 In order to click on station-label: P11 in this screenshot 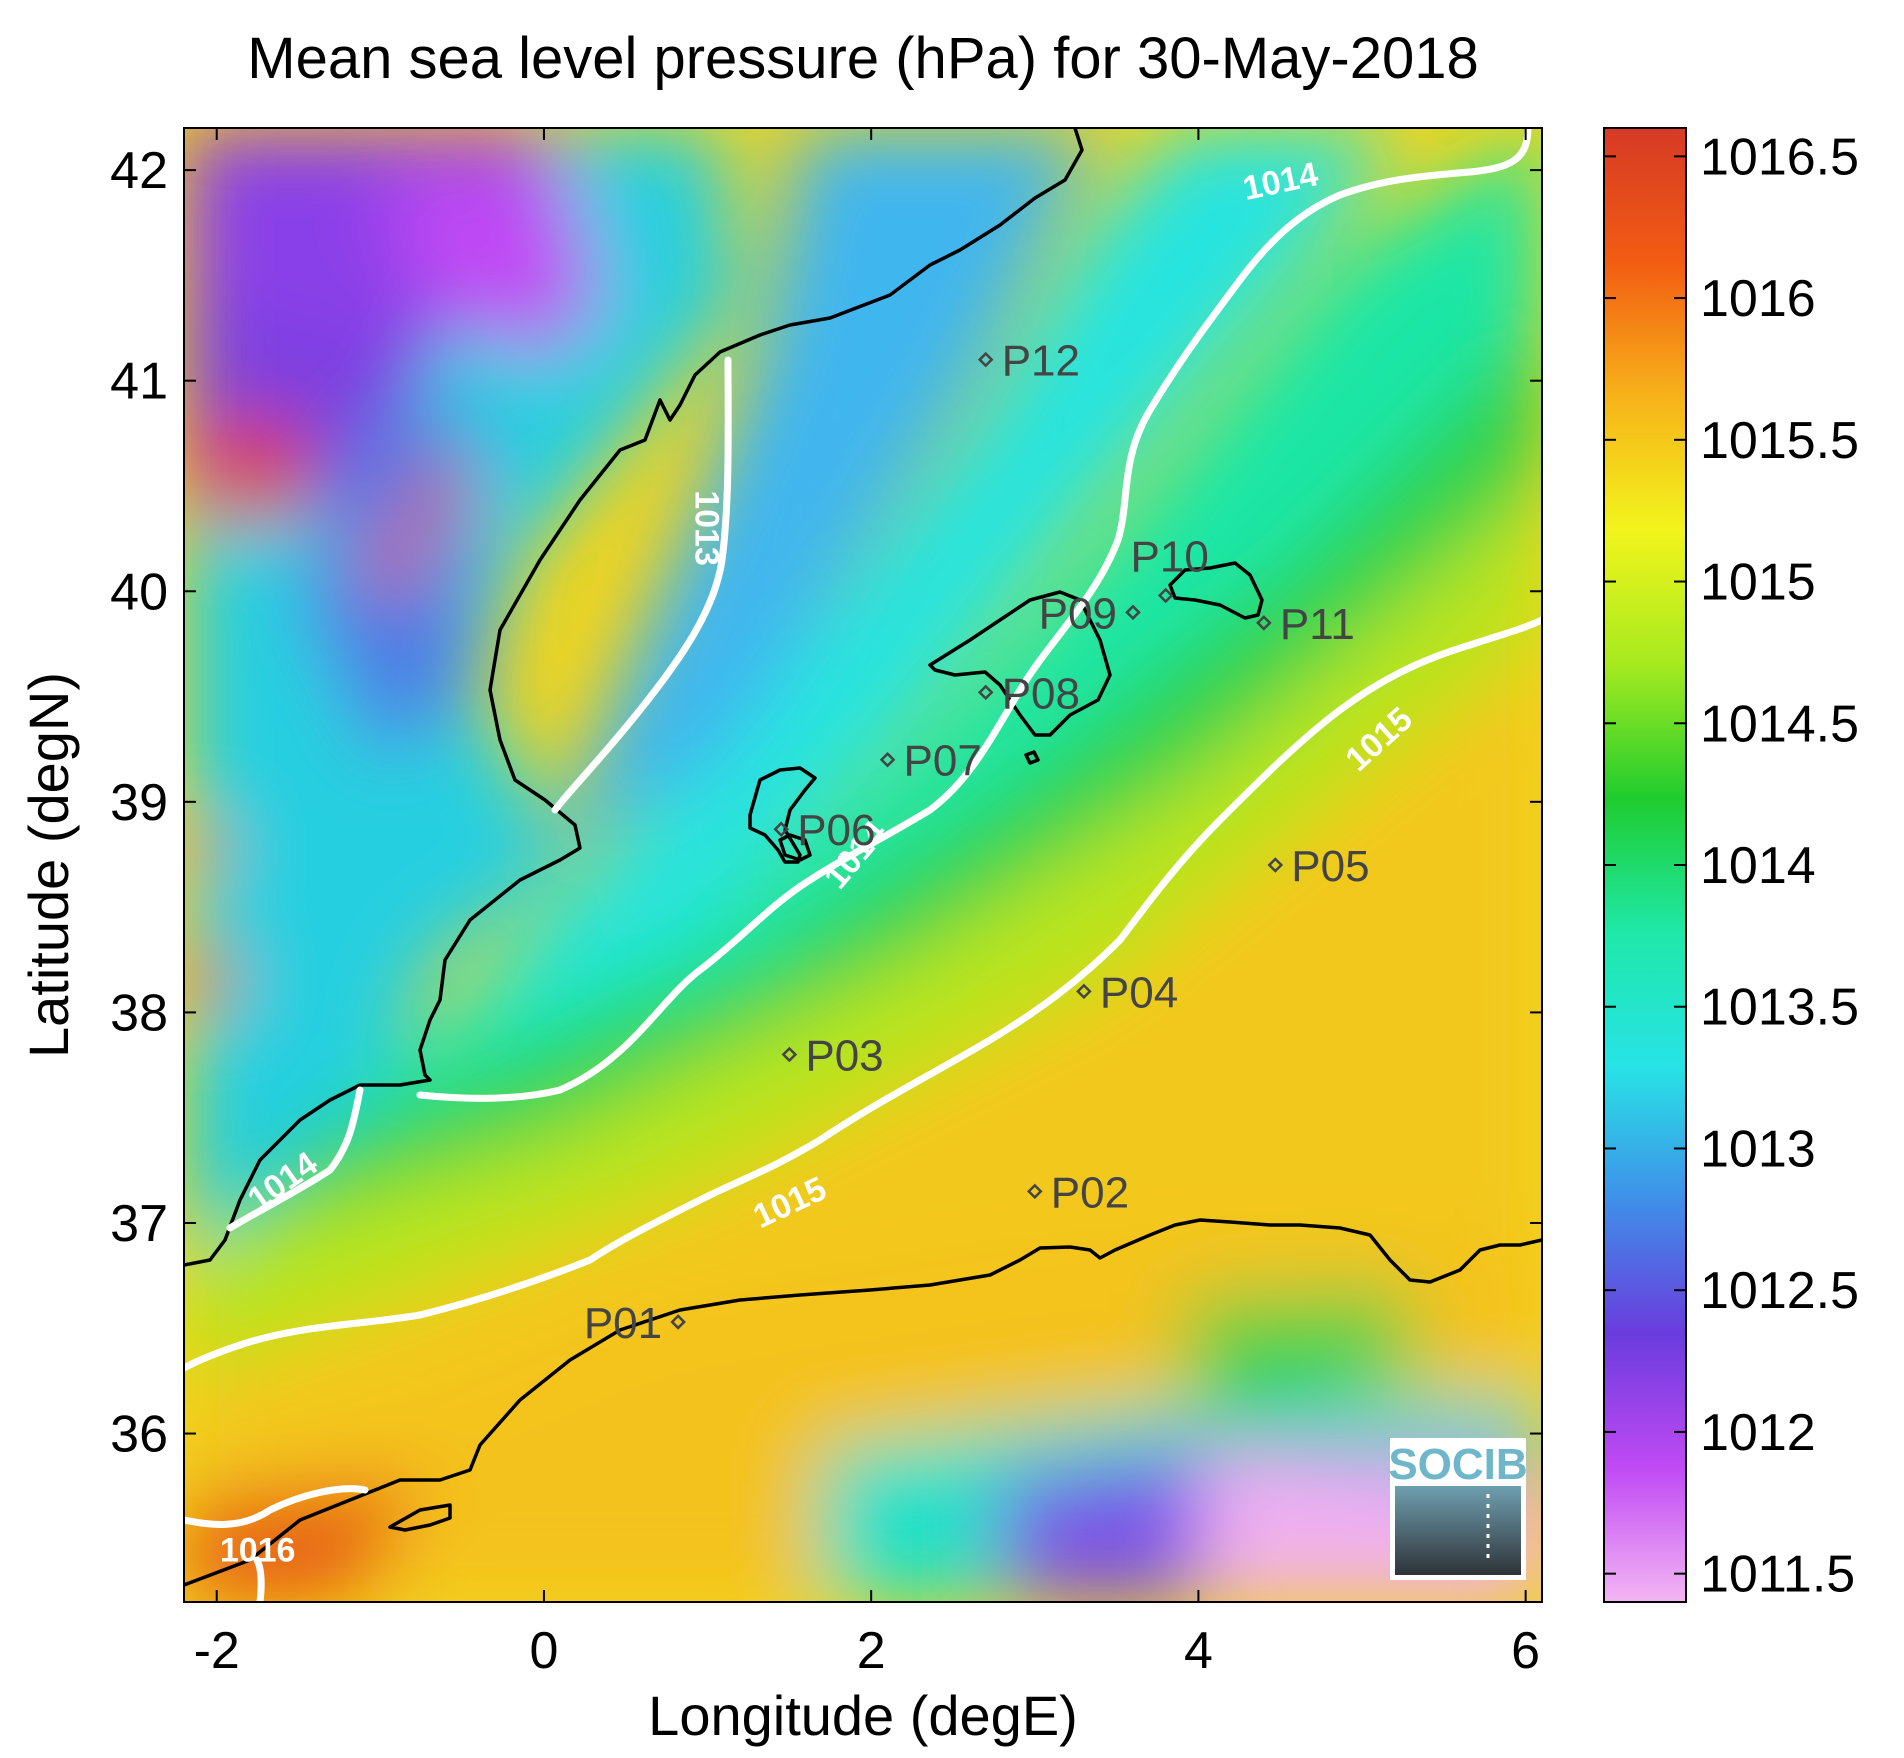, I will do `click(1317, 624)`.